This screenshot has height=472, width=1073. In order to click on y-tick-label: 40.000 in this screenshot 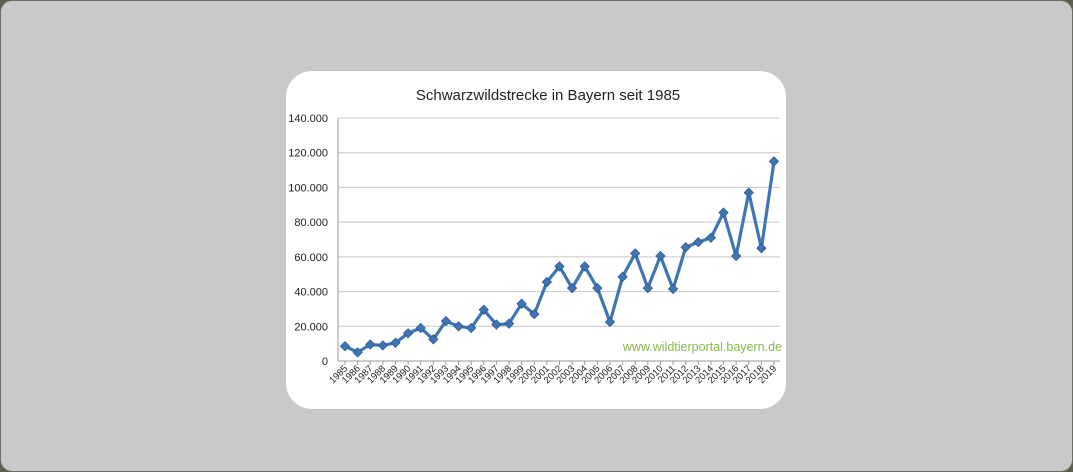, I will do `click(311, 293)`.